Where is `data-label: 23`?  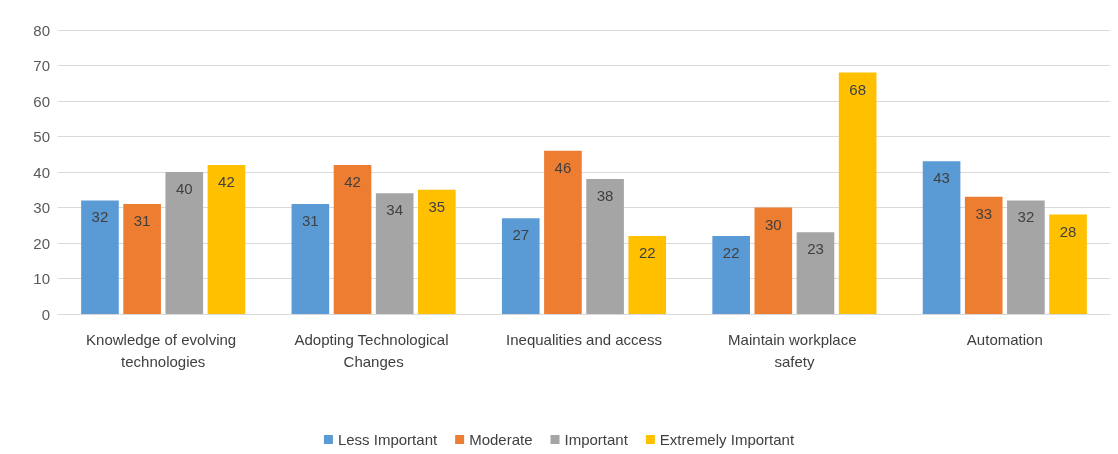 data-label: 23 is located at coordinates (815, 249).